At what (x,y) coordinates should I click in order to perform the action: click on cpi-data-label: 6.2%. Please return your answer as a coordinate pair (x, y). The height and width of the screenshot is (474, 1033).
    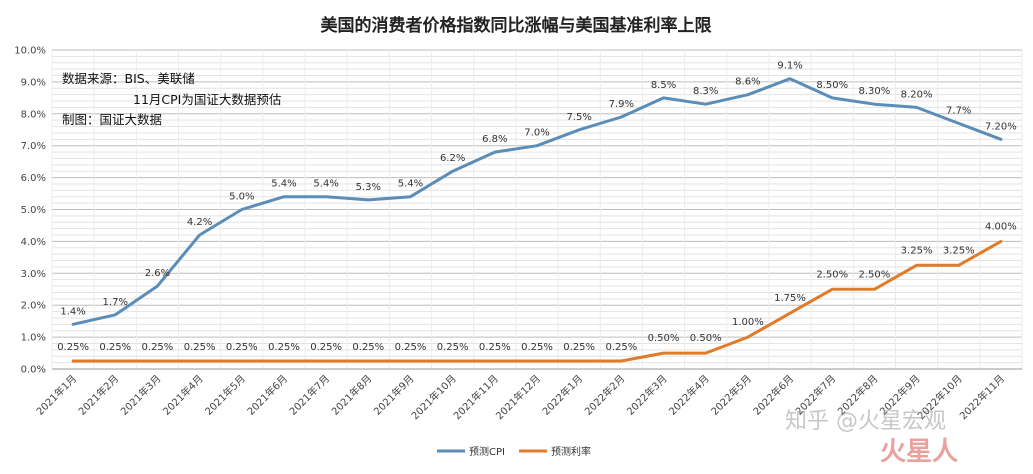
    Looking at the image, I should click on (452, 158).